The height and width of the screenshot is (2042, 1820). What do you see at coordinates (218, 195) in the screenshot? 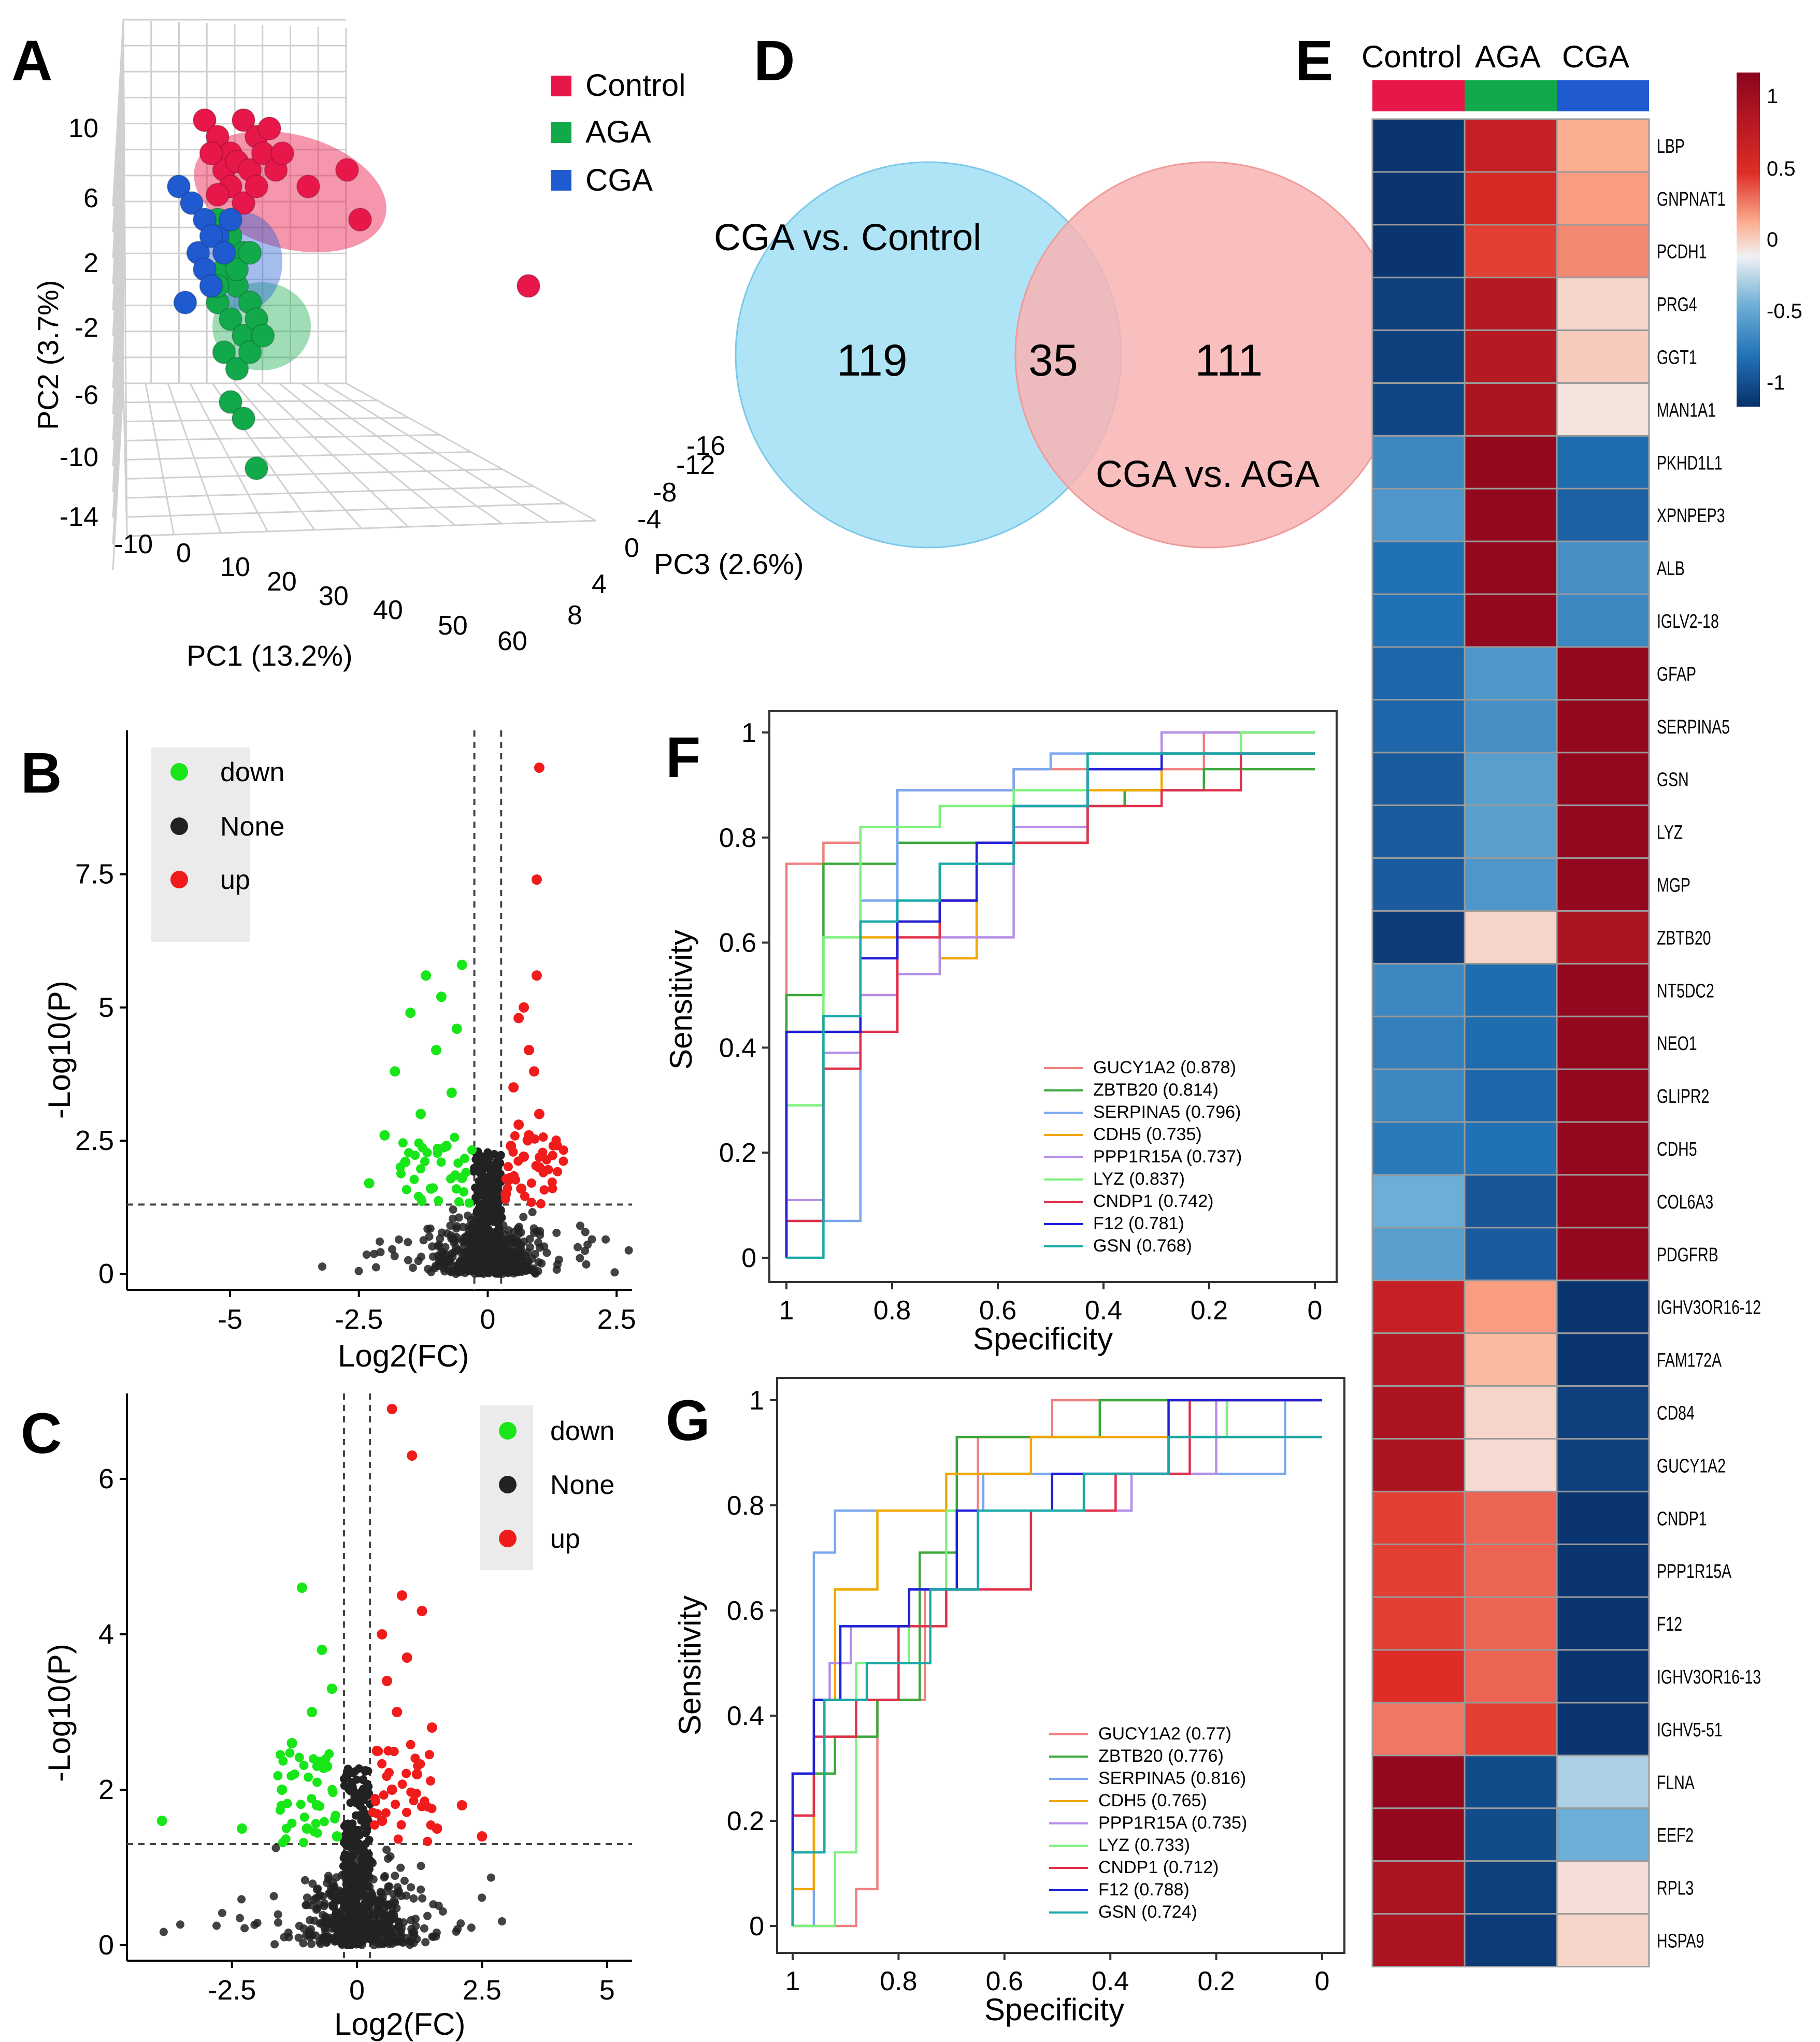
I see `pca-point-control` at bounding box center [218, 195].